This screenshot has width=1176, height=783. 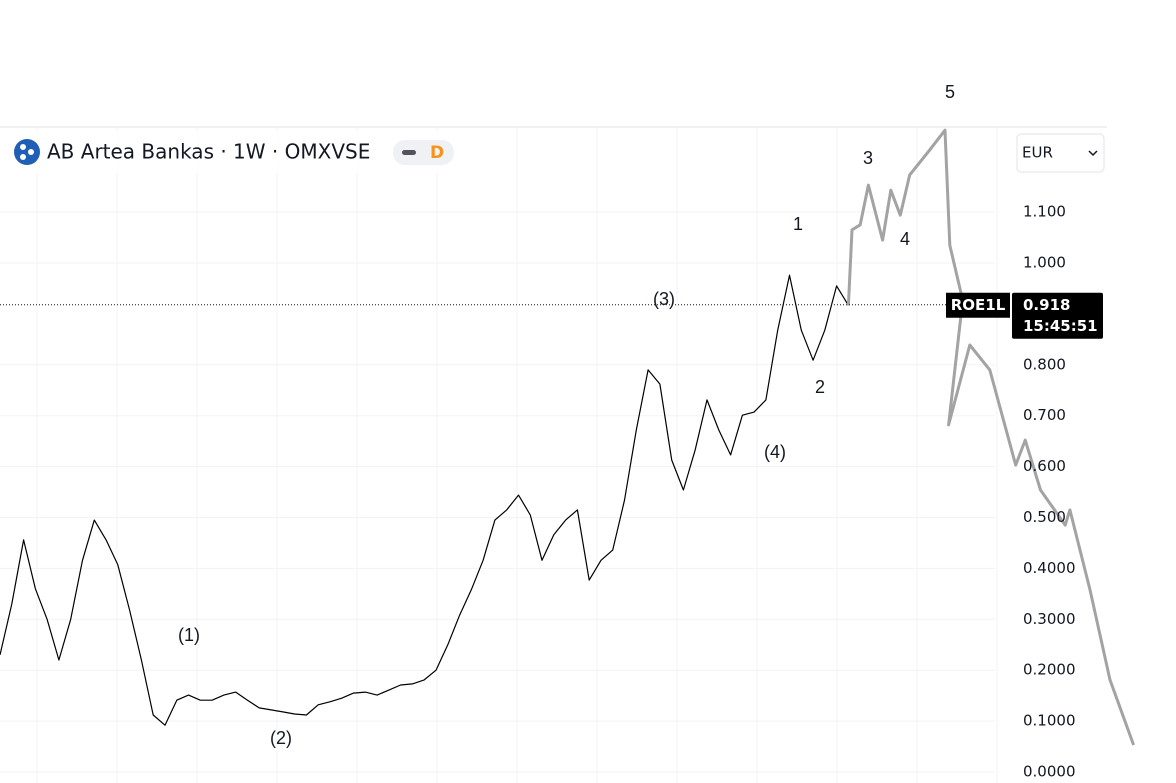 What do you see at coordinates (868, 158) in the screenshot?
I see `wave-label: 3` at bounding box center [868, 158].